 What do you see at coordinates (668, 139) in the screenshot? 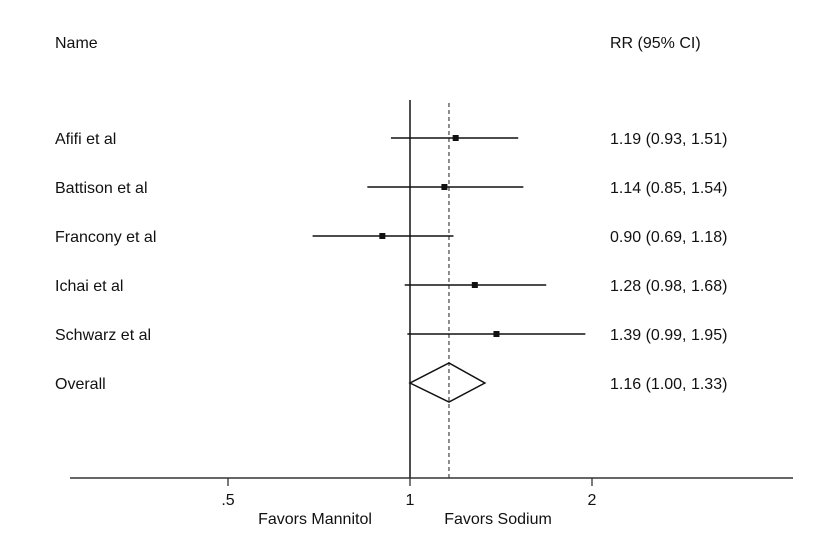
I see `effect-label: 1.19 (0.93, 1.51)` at bounding box center [668, 139].